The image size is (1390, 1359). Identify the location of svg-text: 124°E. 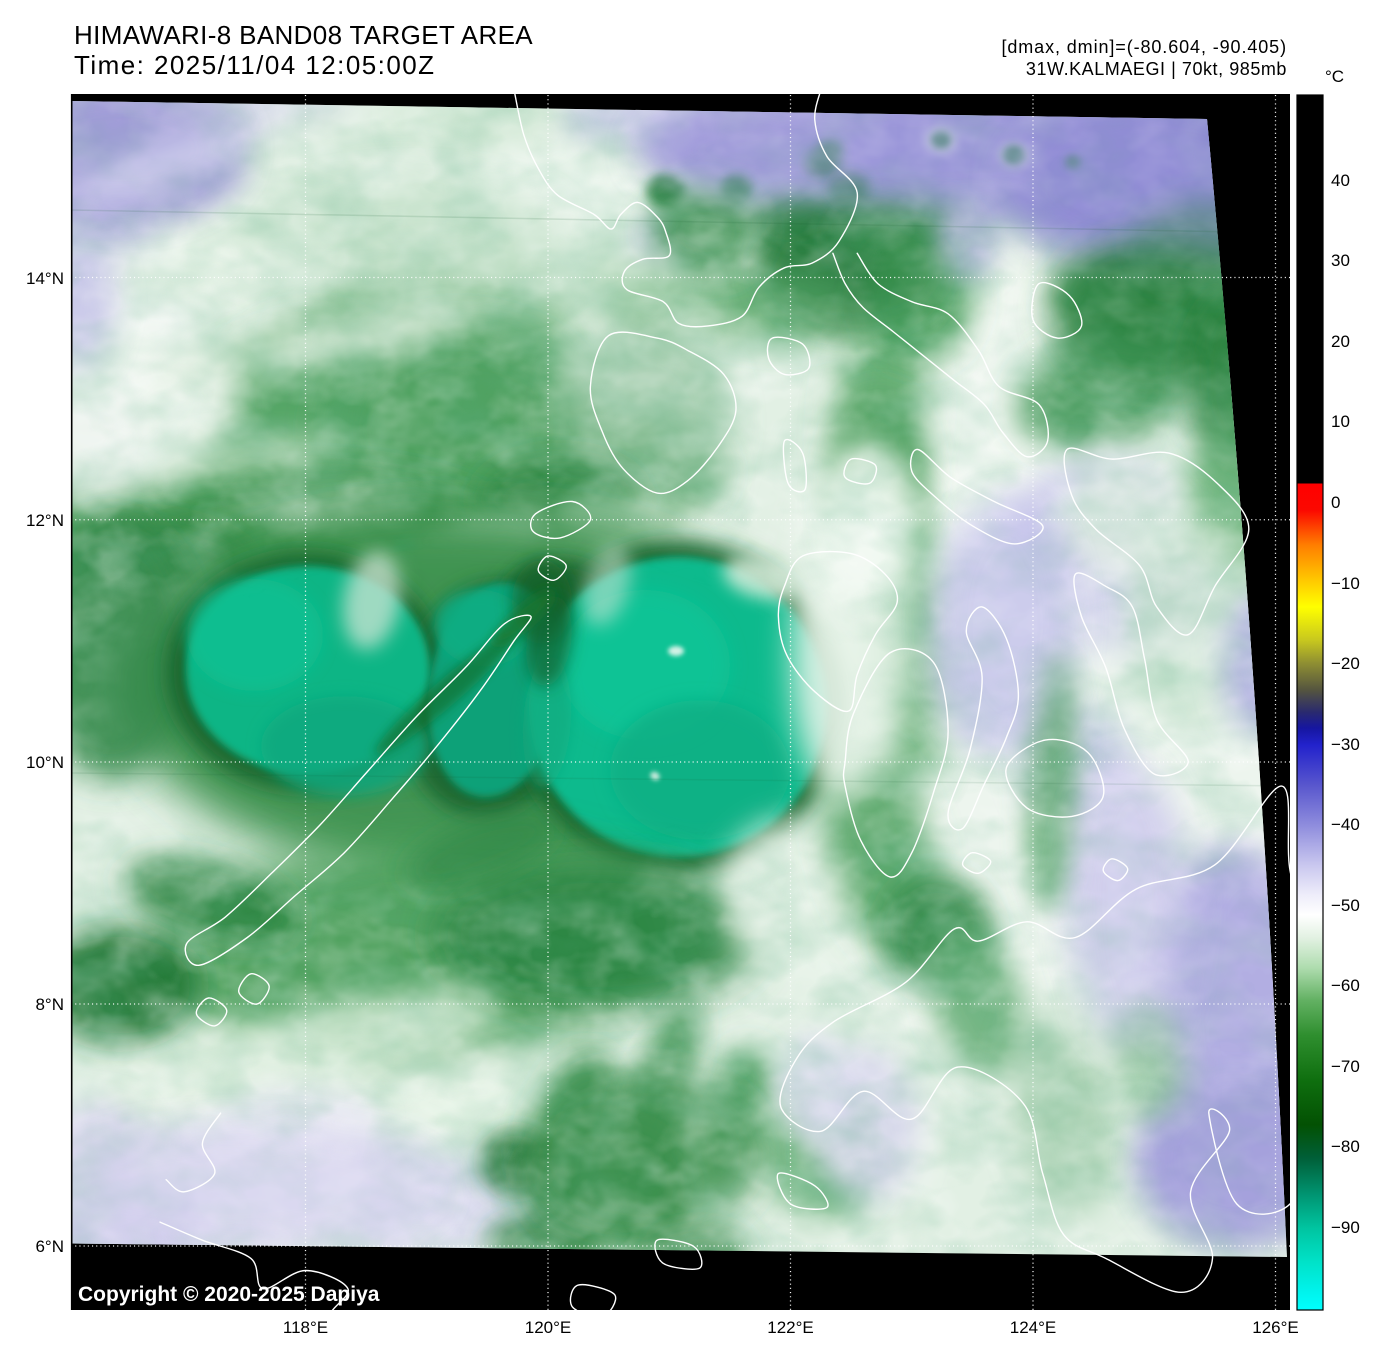
(1033, 1327).